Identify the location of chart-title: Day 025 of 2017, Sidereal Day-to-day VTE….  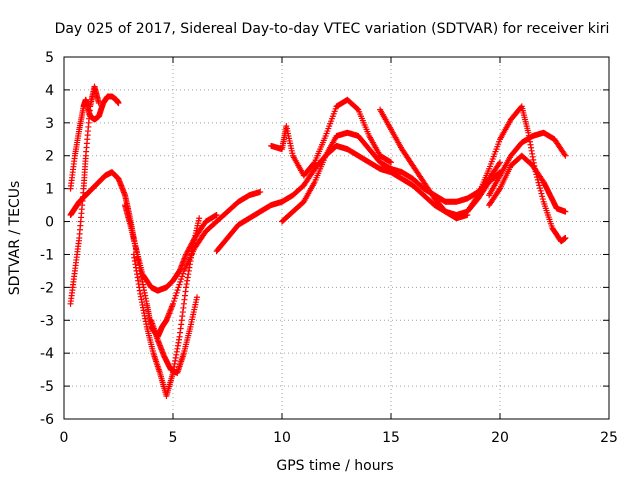
(332, 29).